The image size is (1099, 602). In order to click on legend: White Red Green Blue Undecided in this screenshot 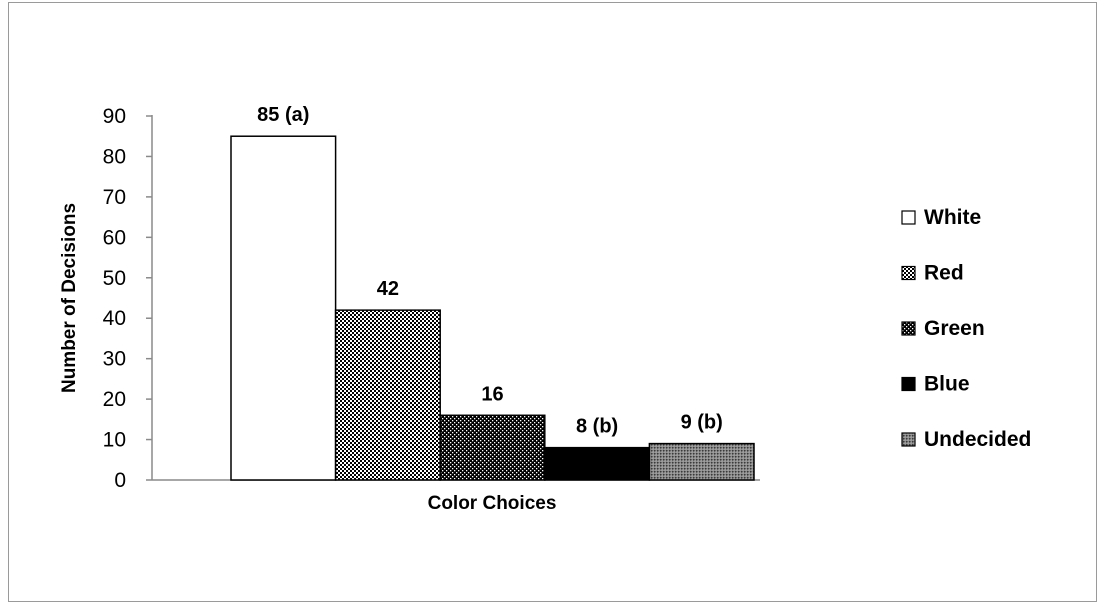, I will do `click(966, 328)`.